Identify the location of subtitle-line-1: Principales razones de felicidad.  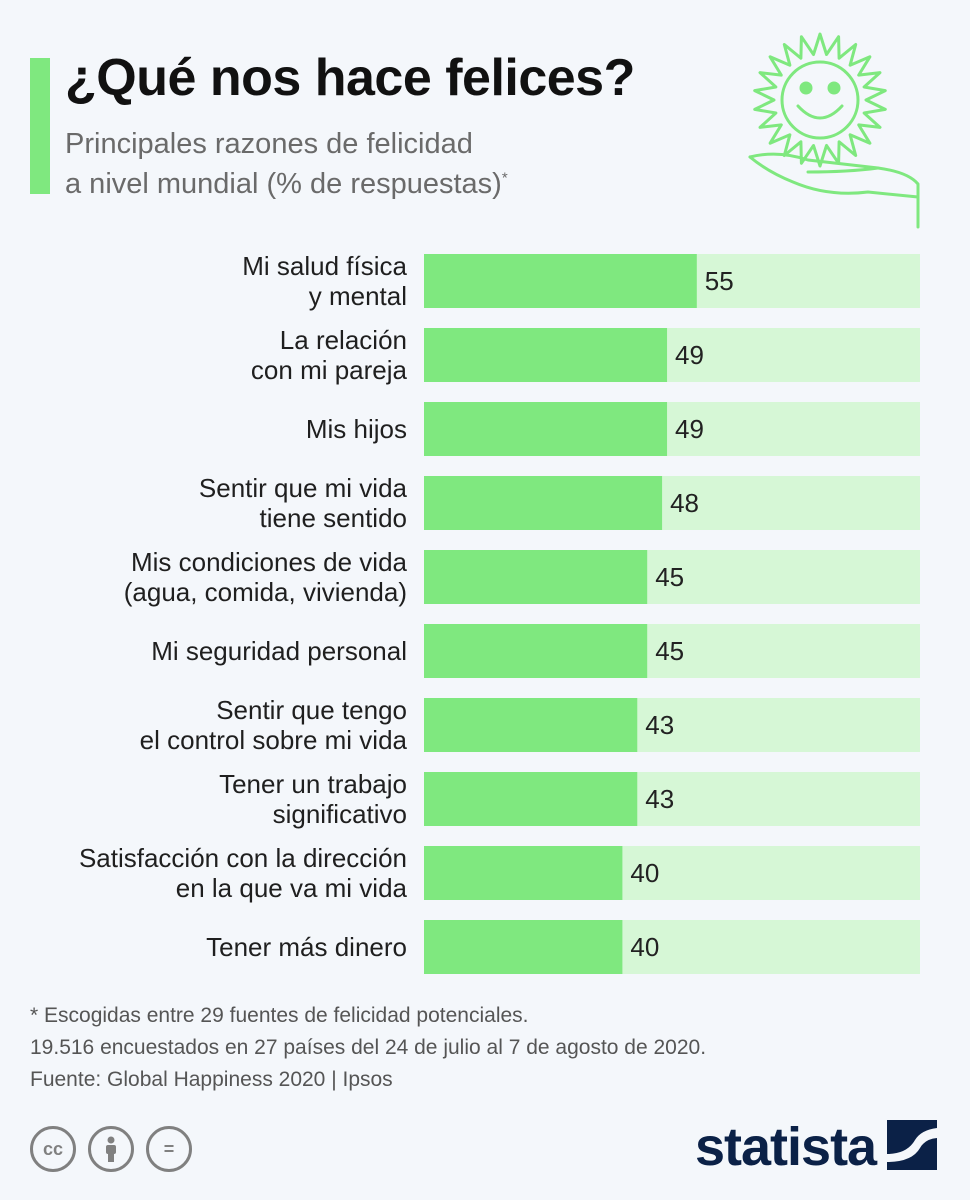
(269, 144).